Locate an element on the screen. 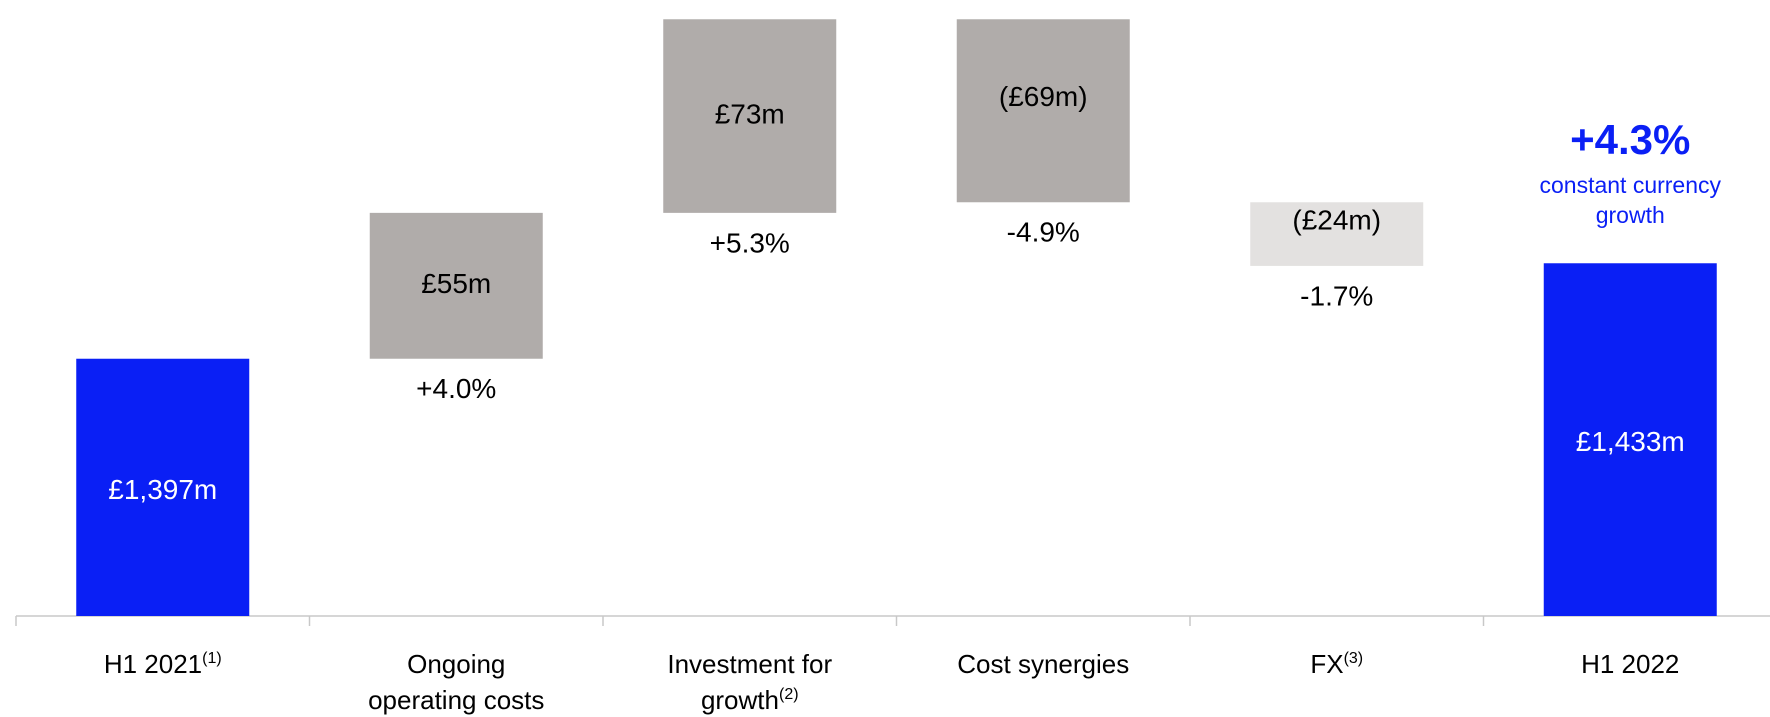 Image resolution: width=1770 pixels, height=717 pixels. category-label: Cost synergies is located at coordinates (1043, 664).